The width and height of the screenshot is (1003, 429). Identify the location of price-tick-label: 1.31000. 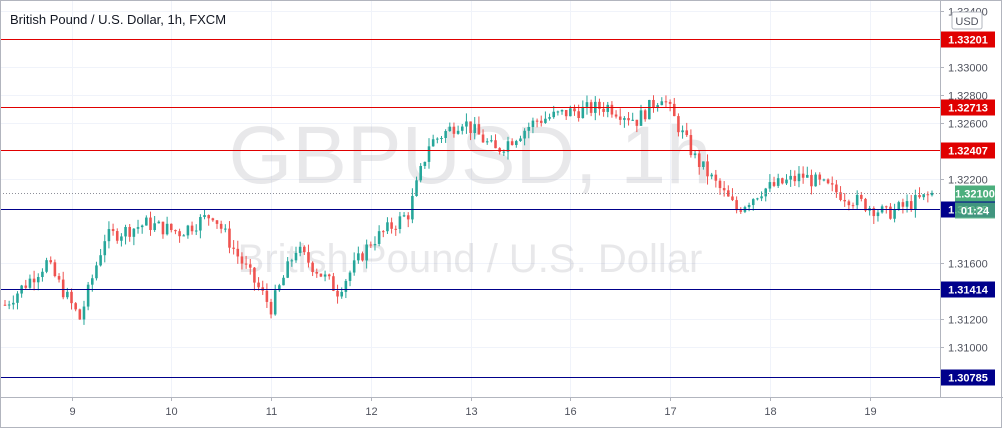
(968, 349).